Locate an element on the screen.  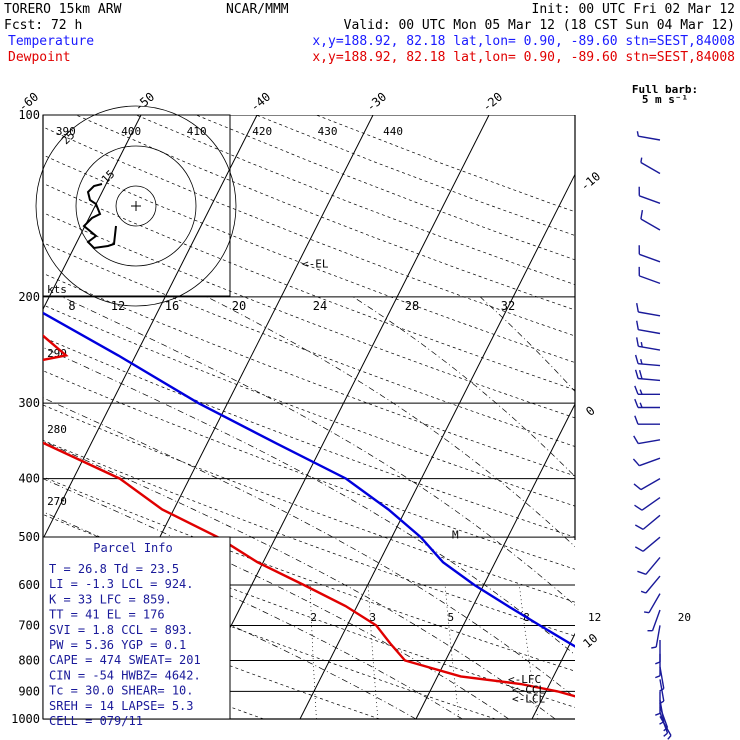
parcel-info-row: T = 26.8 Td = 23.5 is located at coordinates (114, 569).